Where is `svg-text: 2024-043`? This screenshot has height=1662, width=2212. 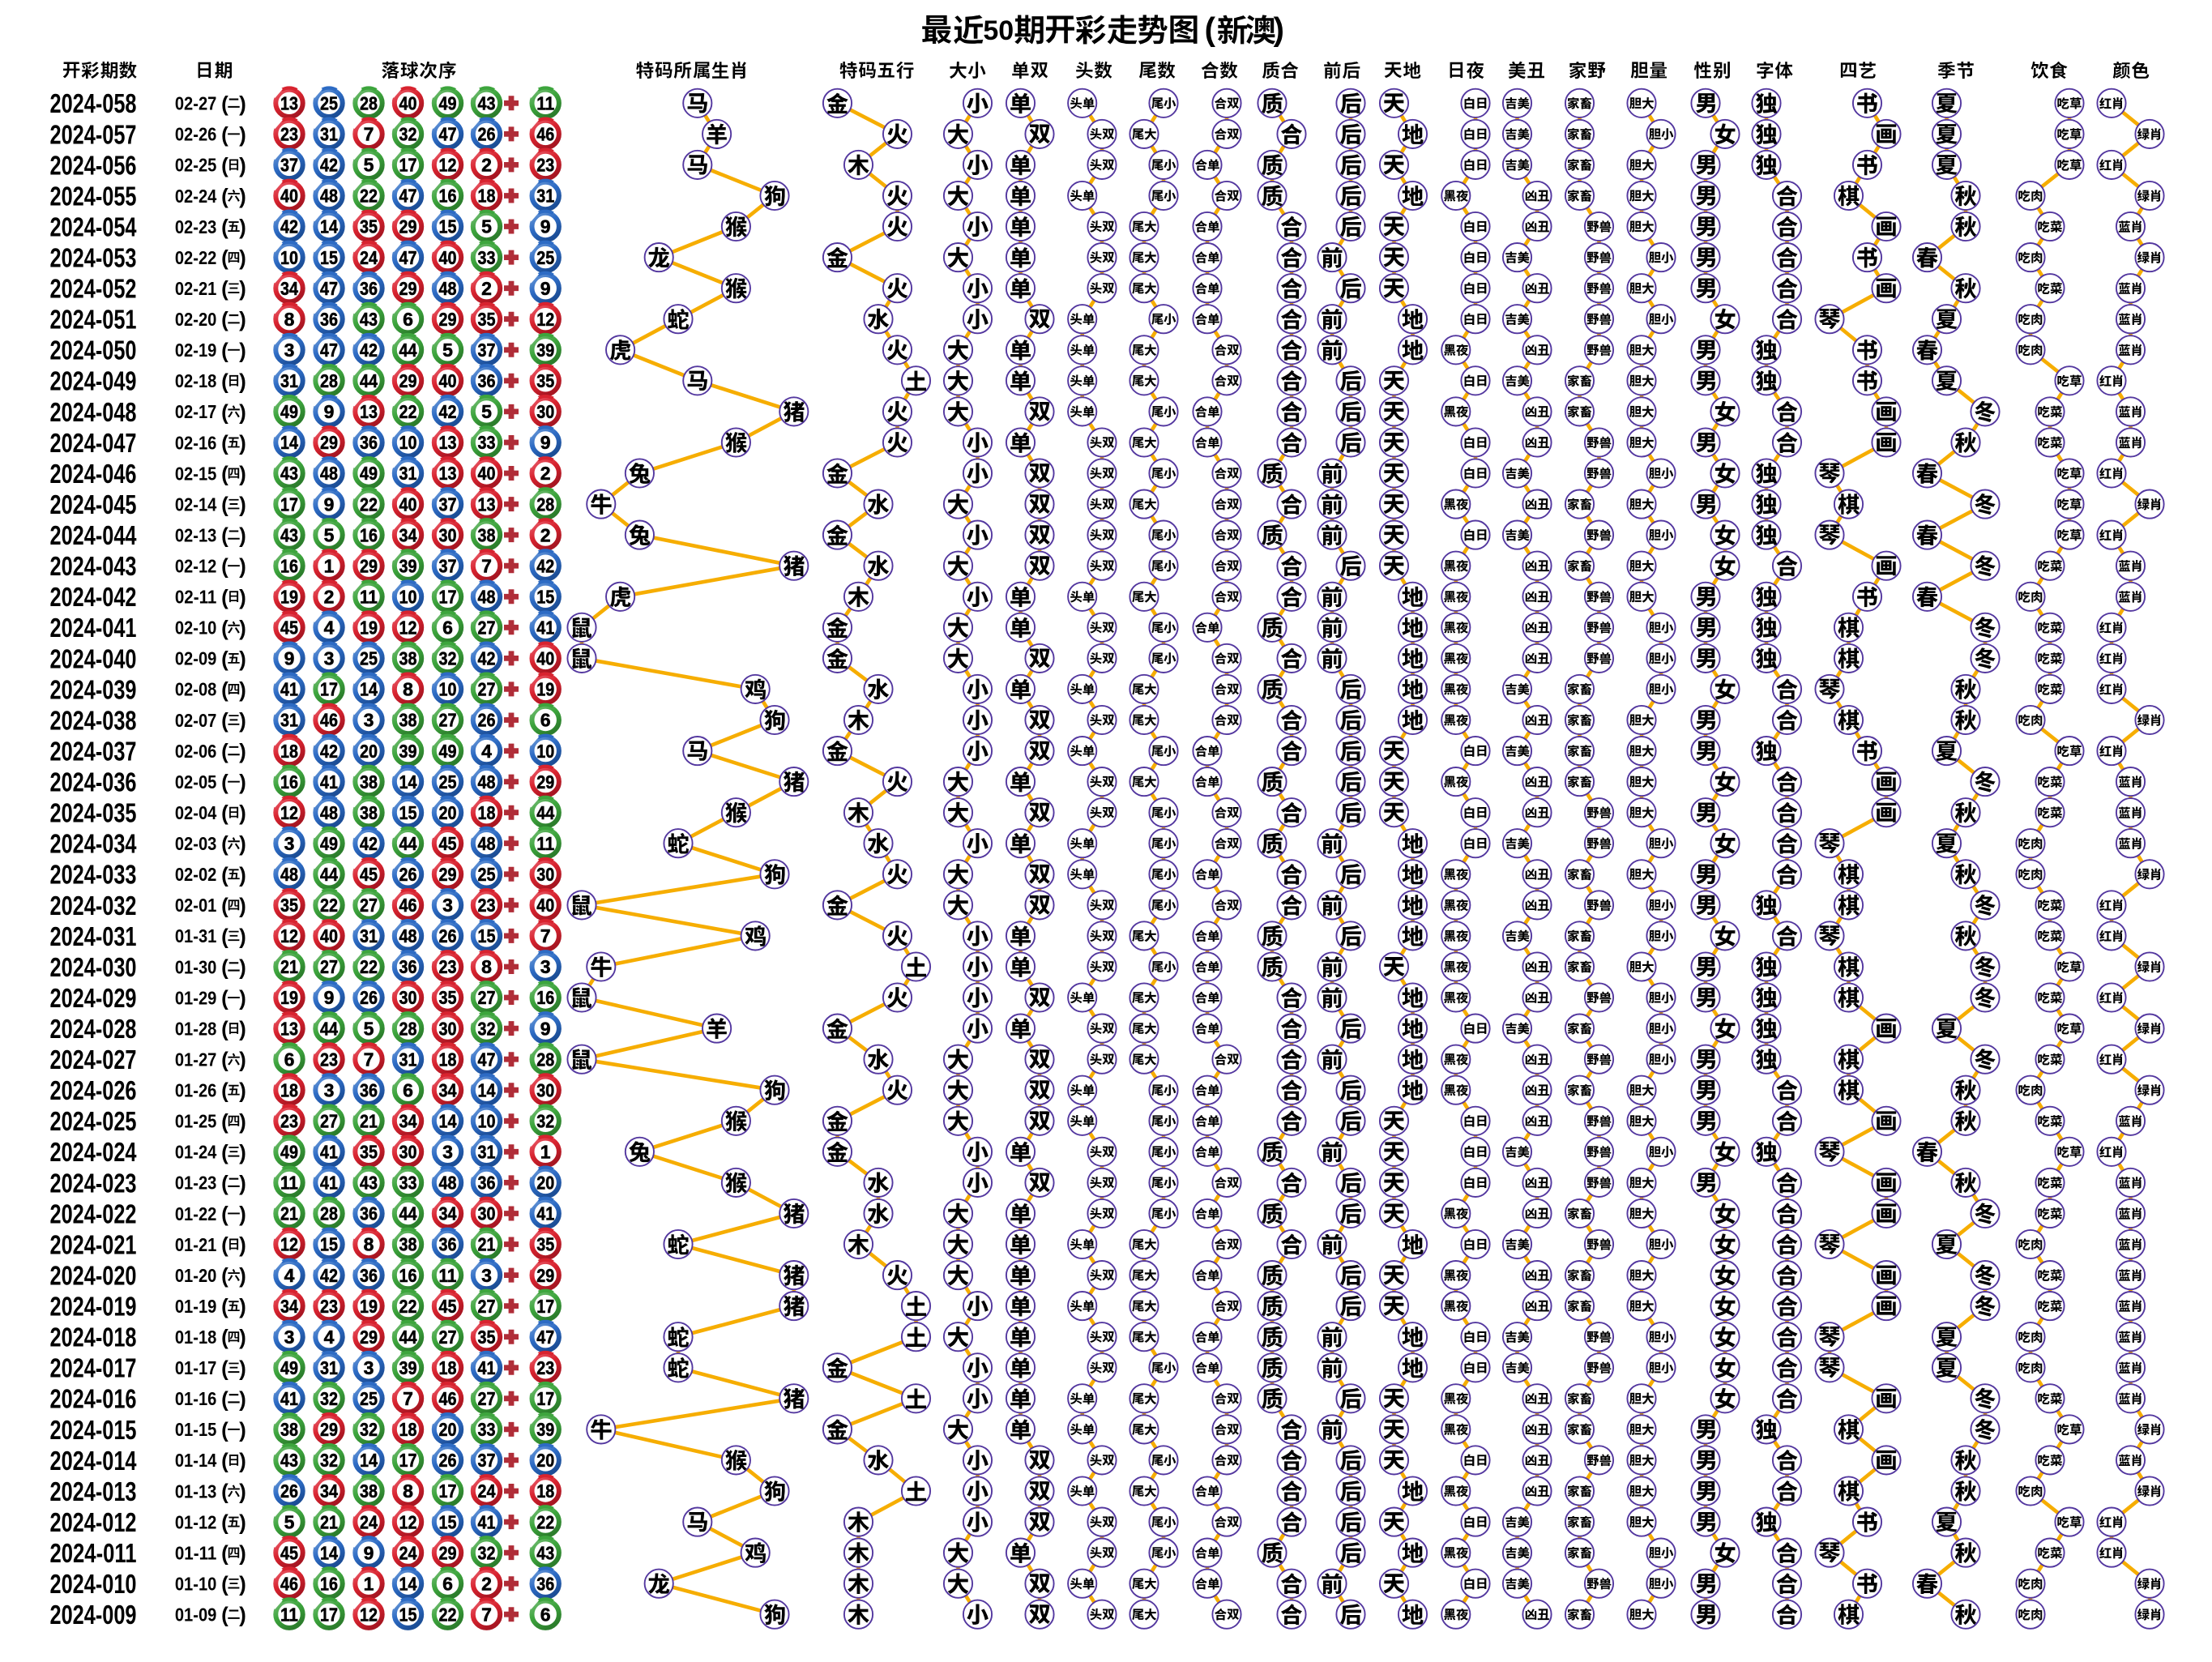
svg-text: 2024-043 is located at coordinates (93, 566).